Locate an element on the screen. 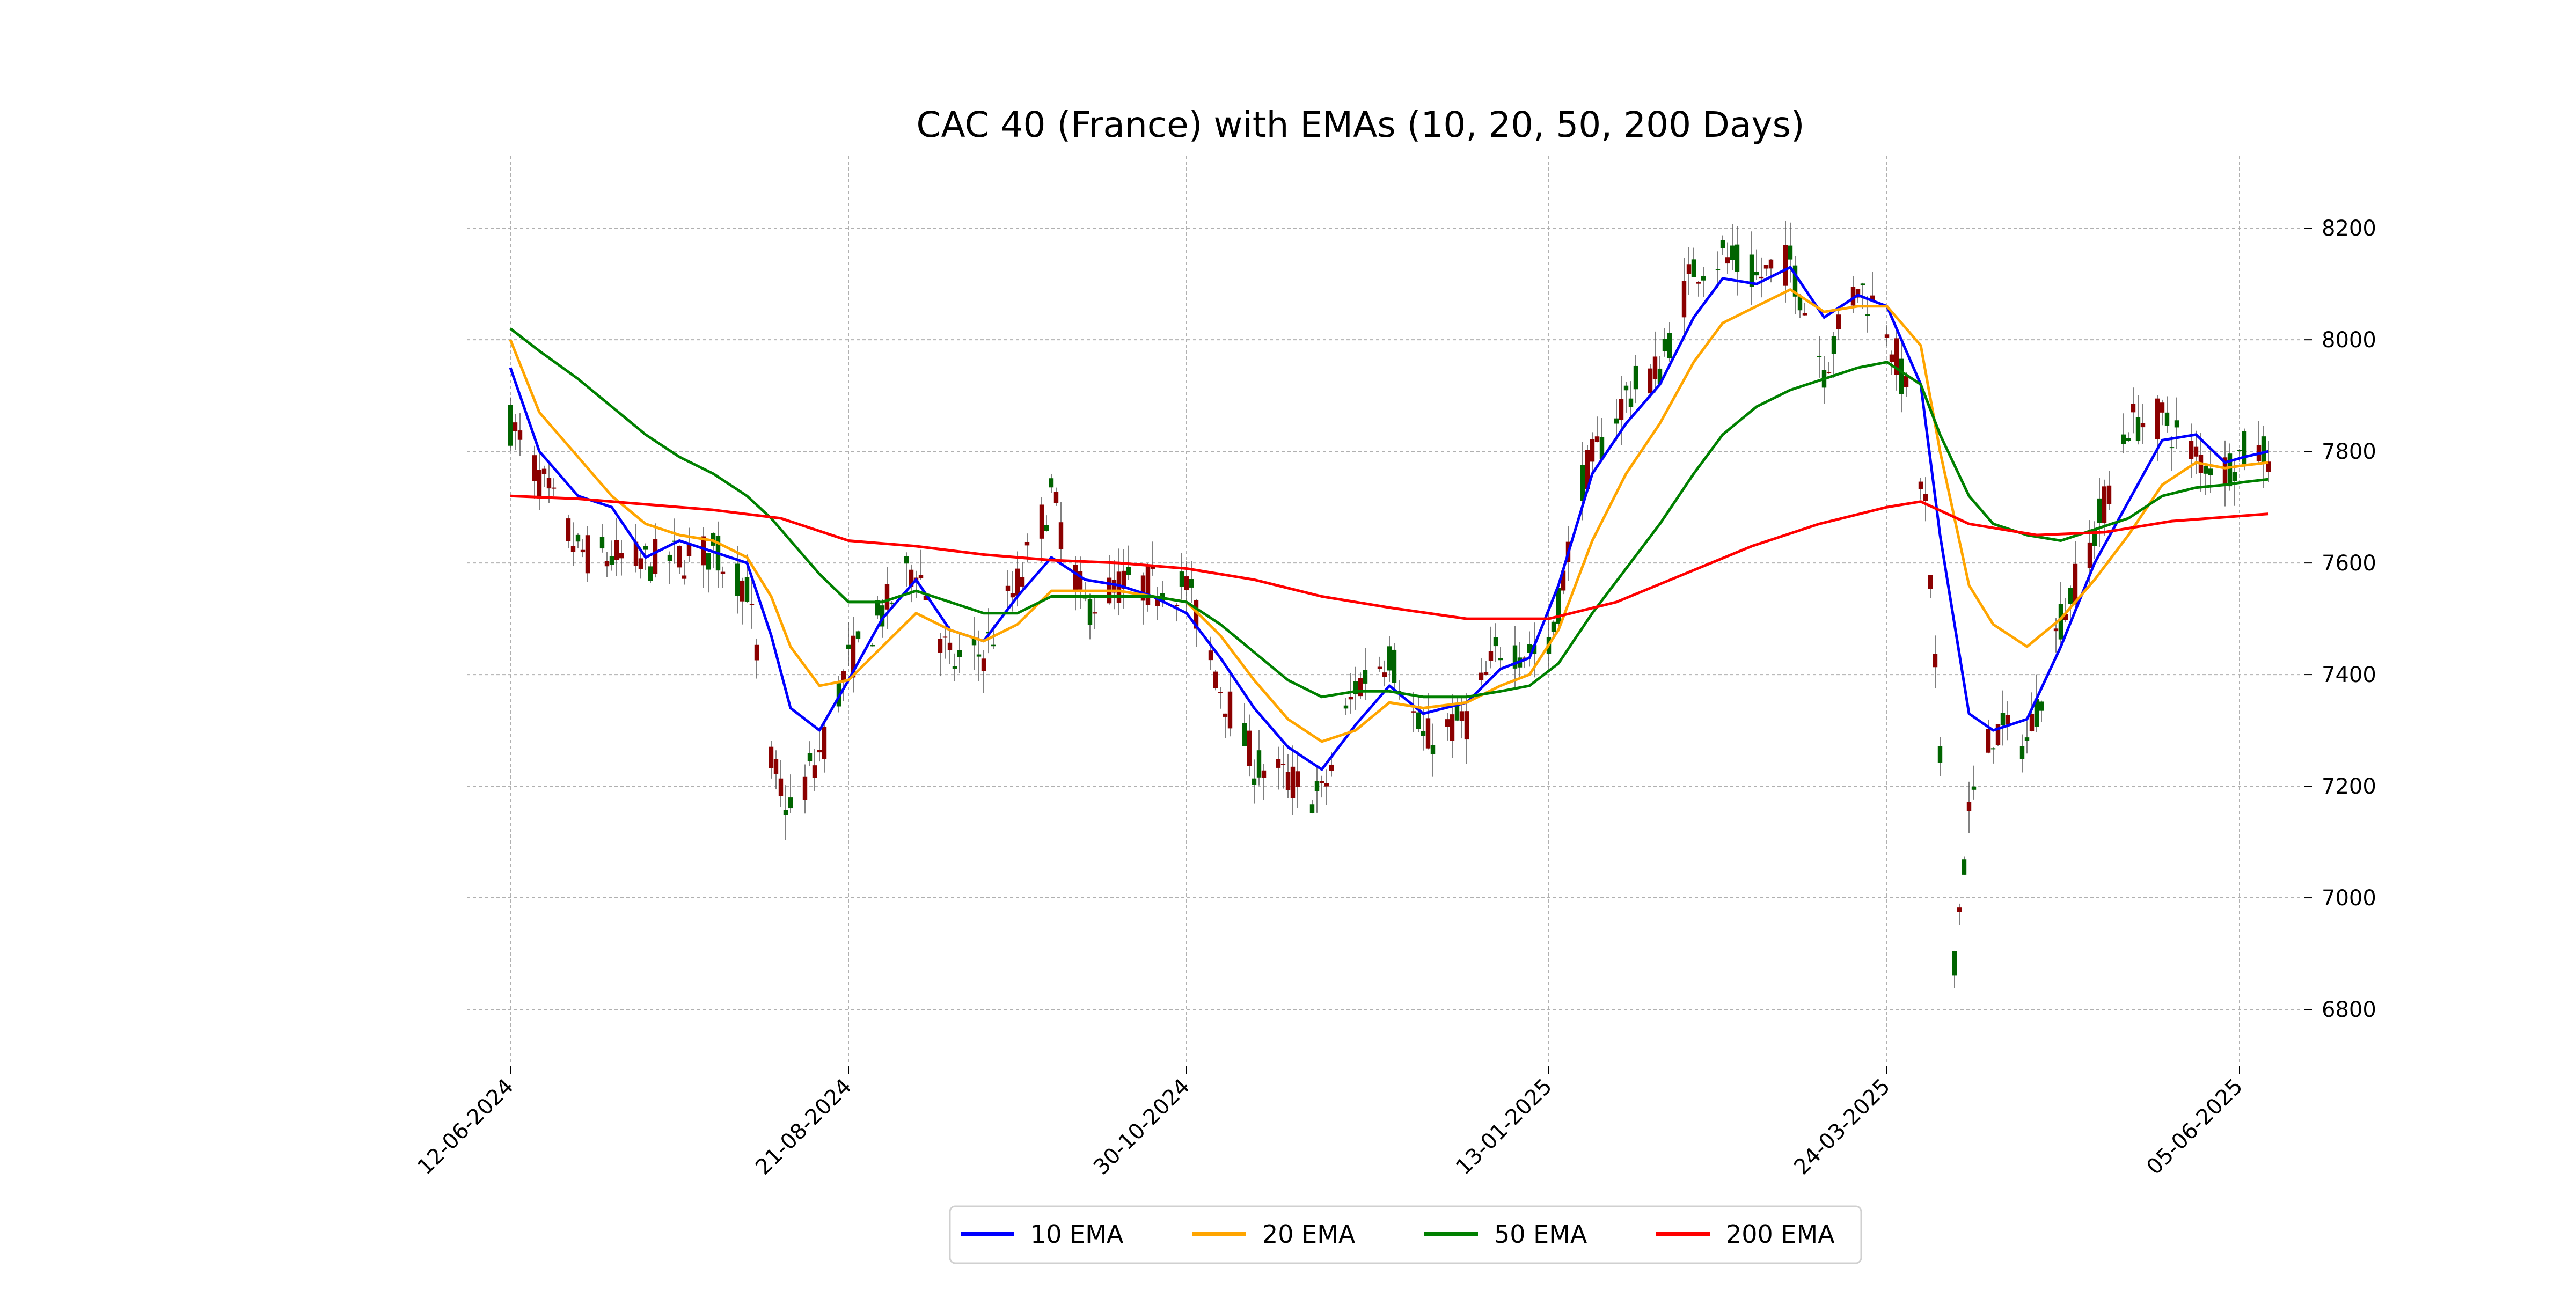 This screenshot has height=1290, width=2576. x-tick-label: 05-06-2025 is located at coordinates (2195, 1127).